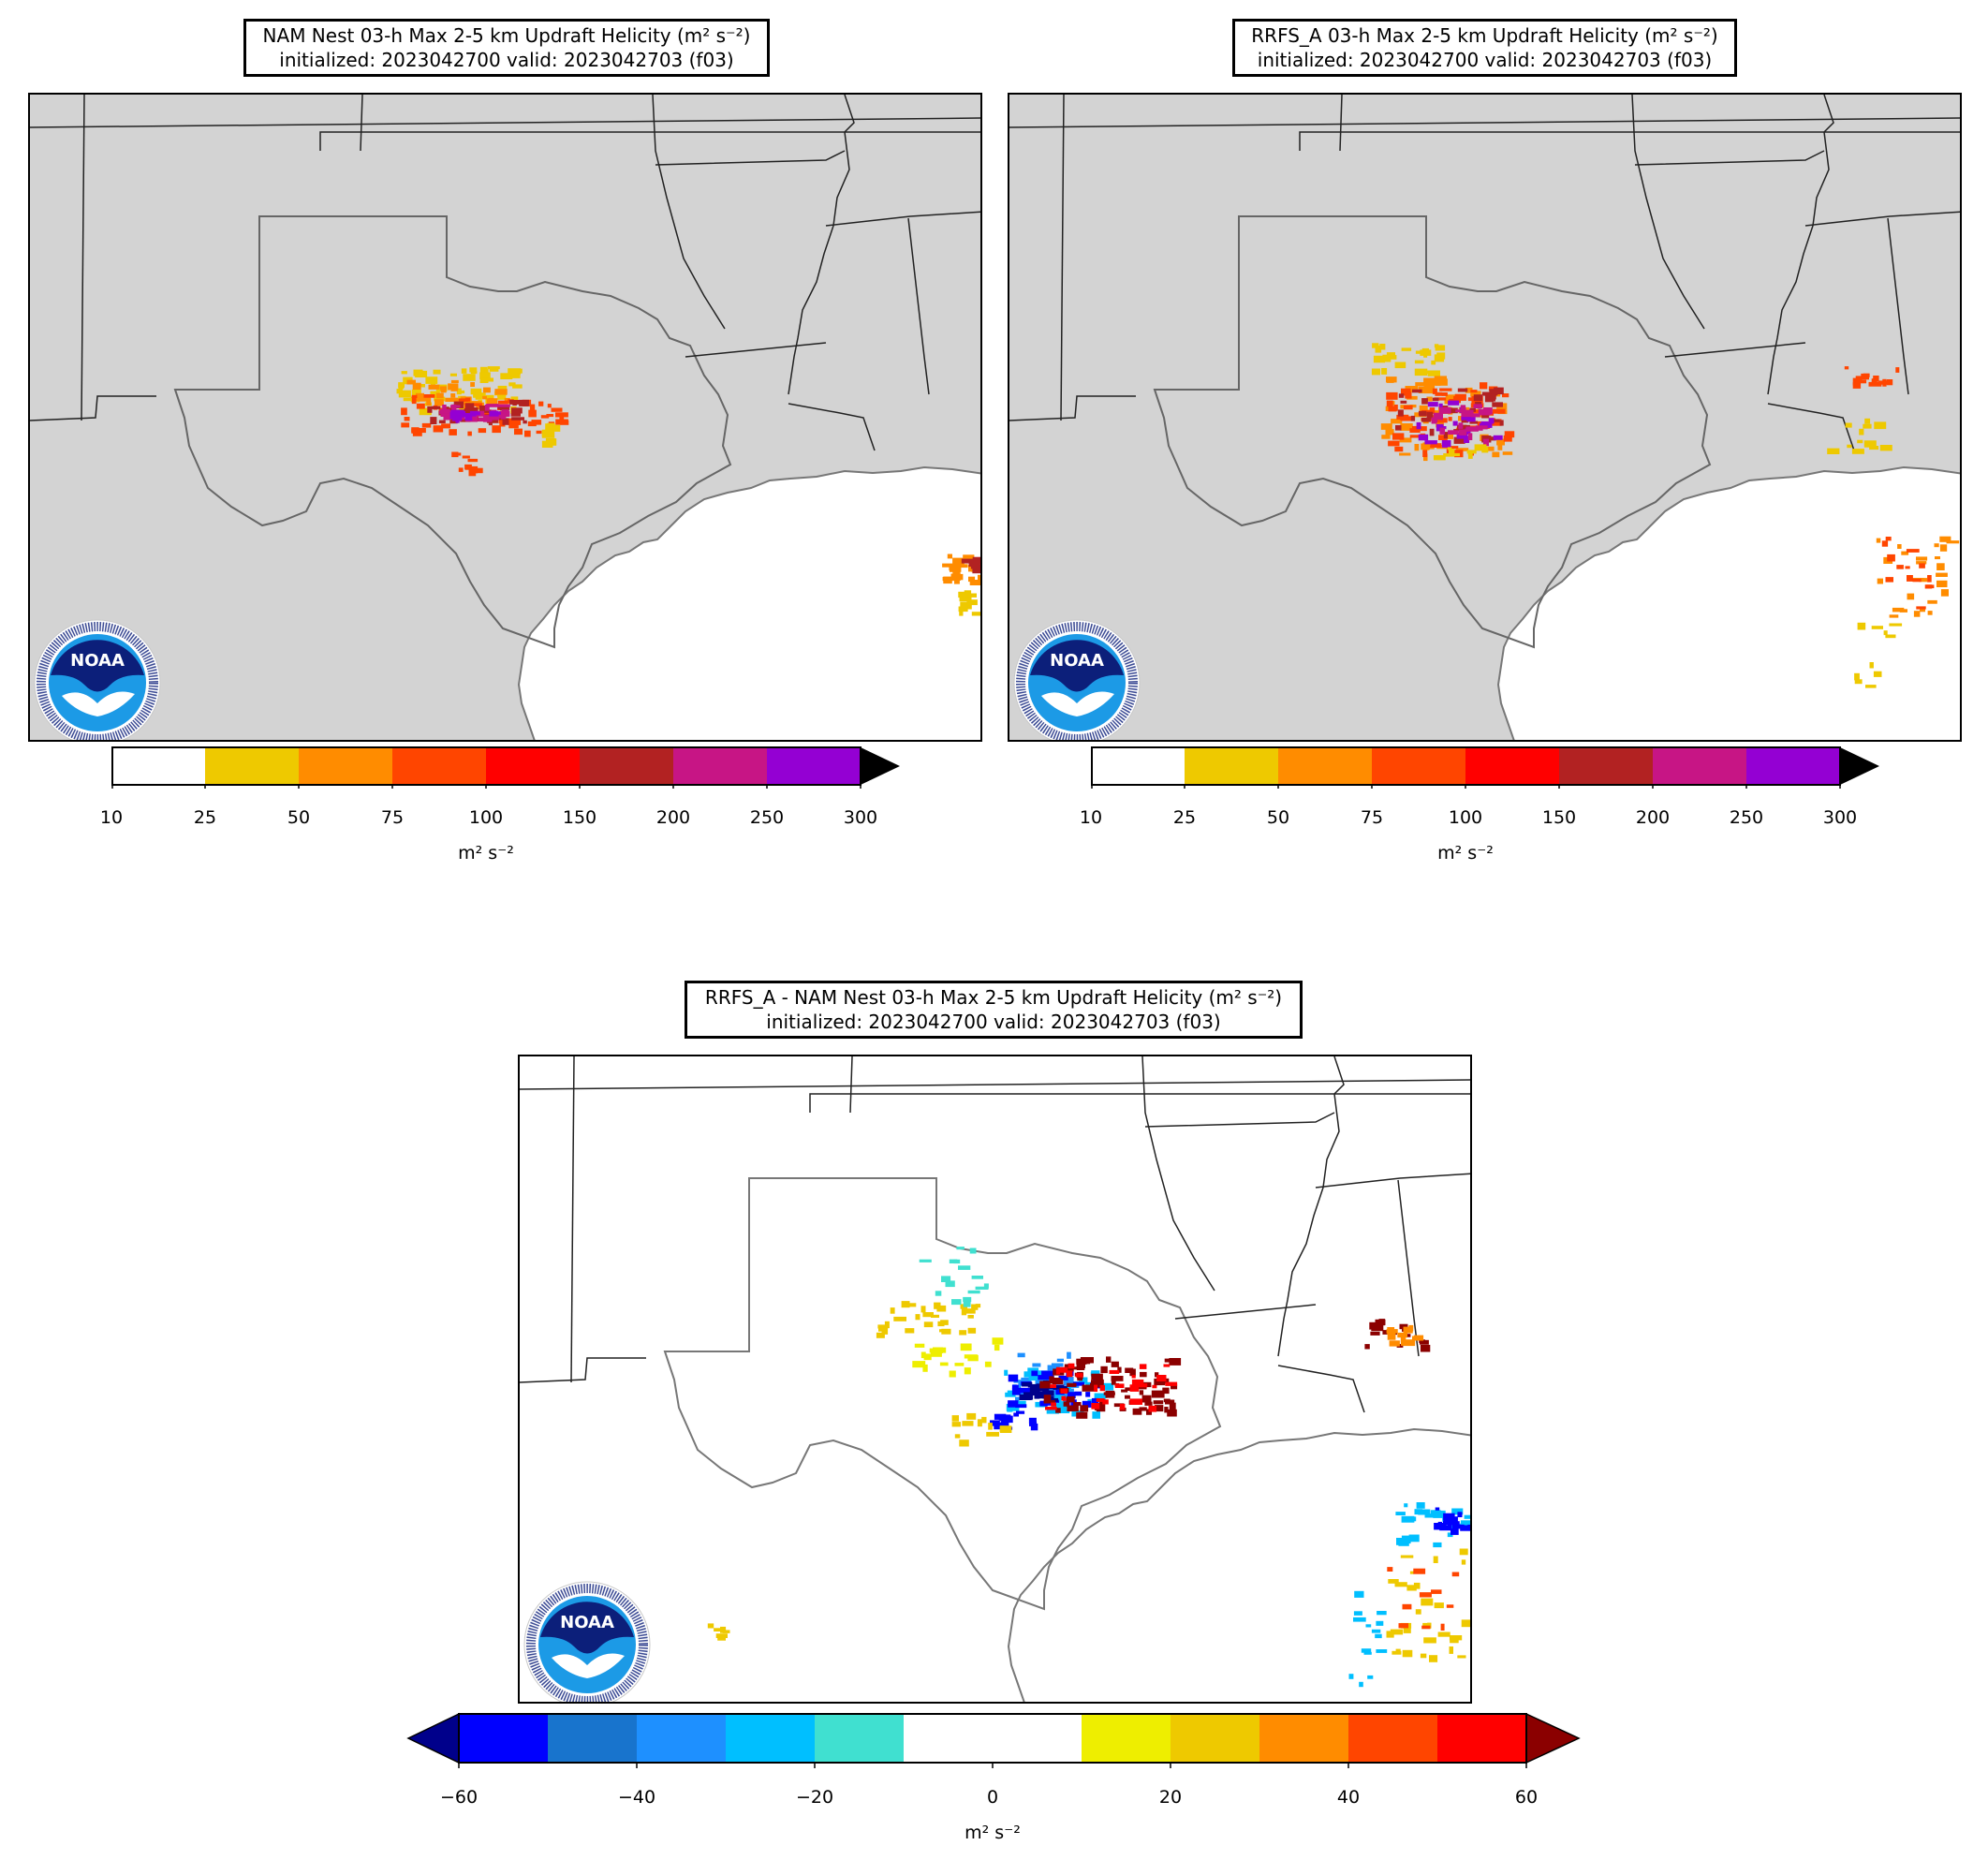  I want to click on uh-colorbar-tick-4: 100, so click(486, 817).